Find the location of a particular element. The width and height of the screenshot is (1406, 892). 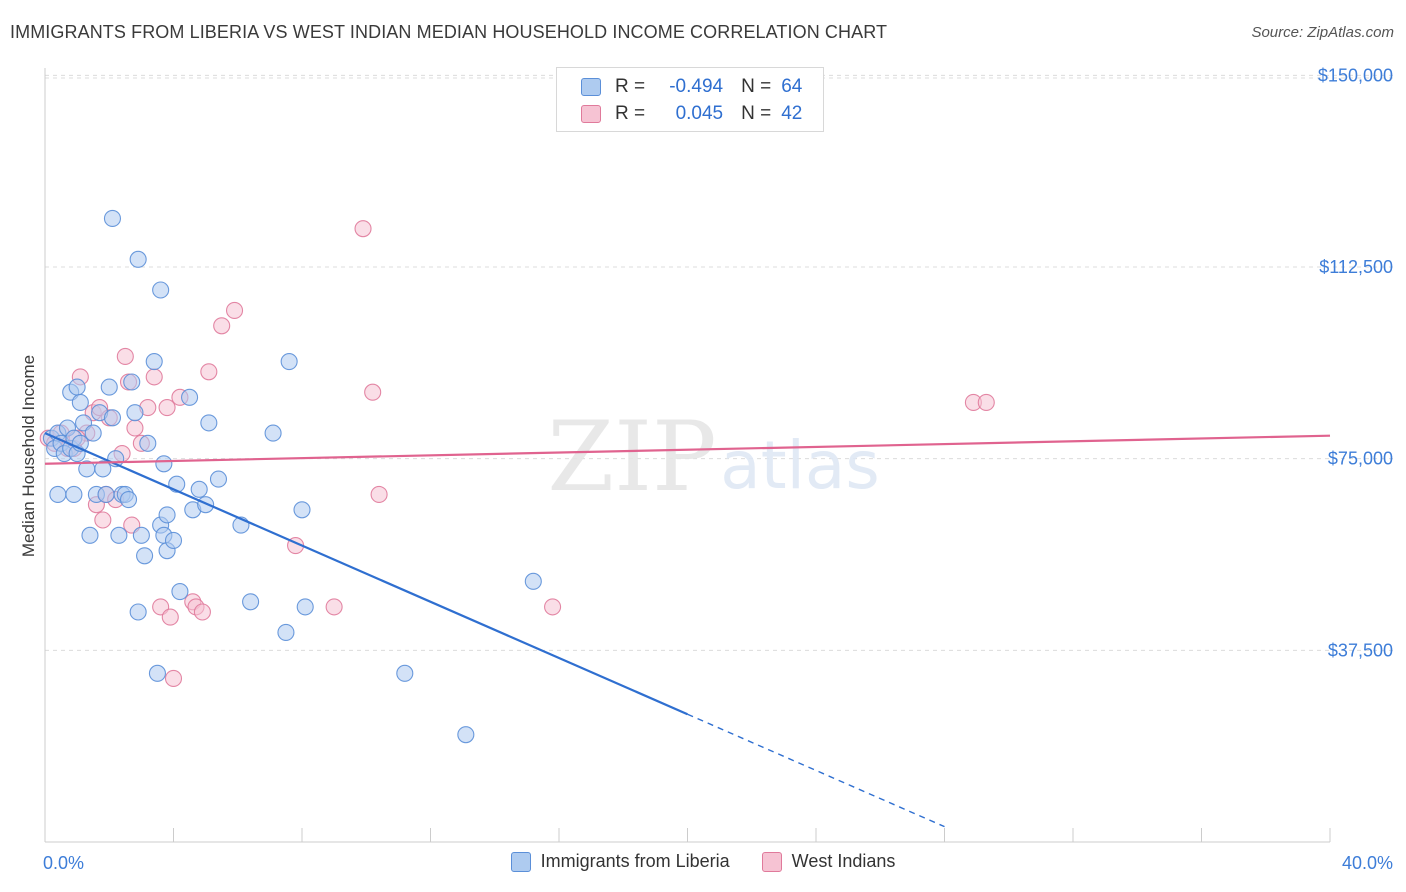

series-legend: Immigrants from Liberia West Indians is located at coordinates (703, 861).